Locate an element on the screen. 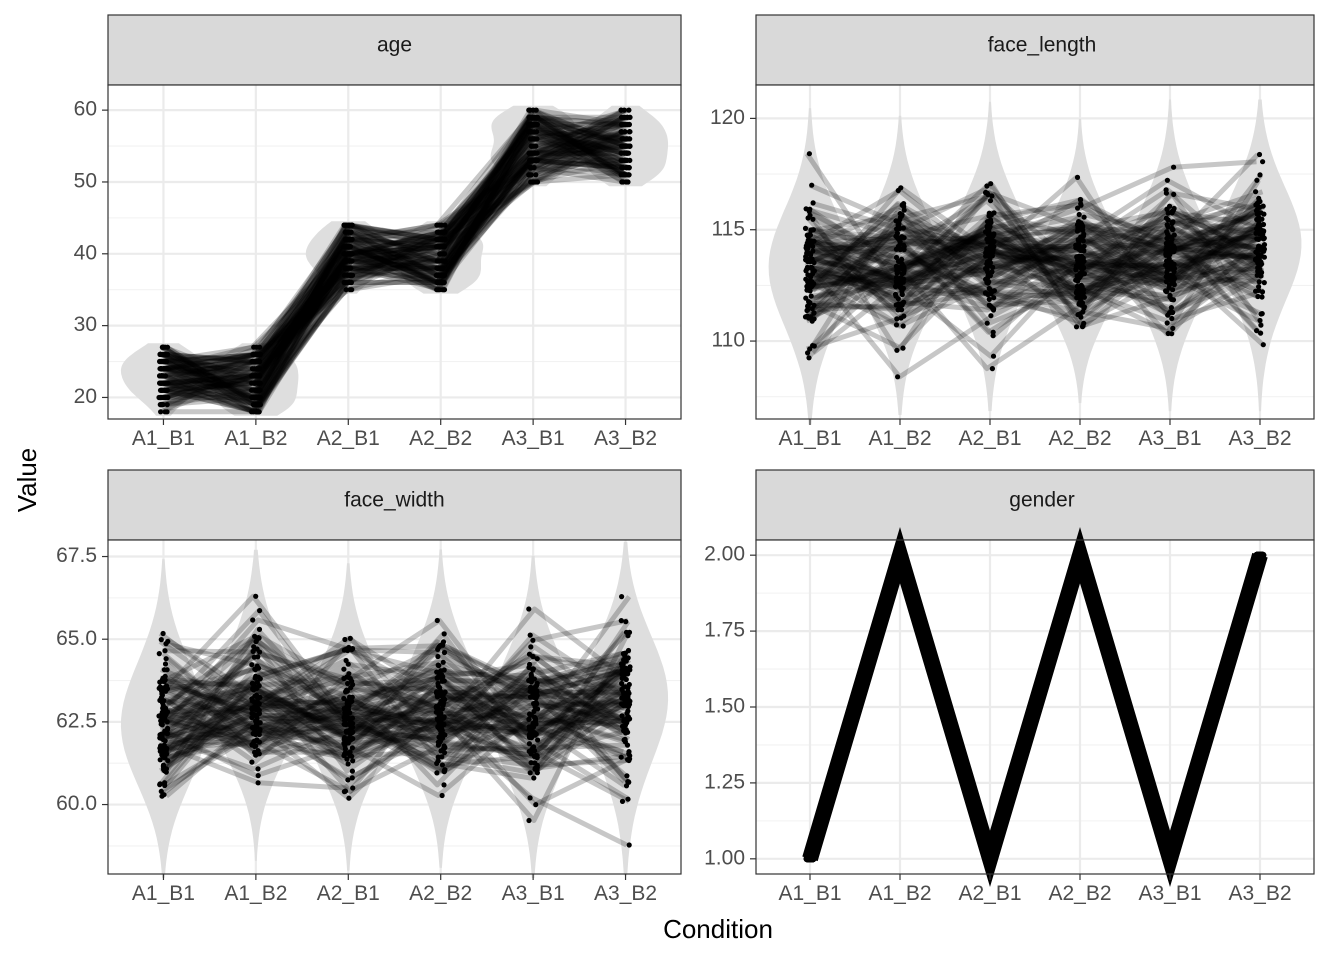 The image size is (1344, 960). violins is located at coordinates (394, 260).